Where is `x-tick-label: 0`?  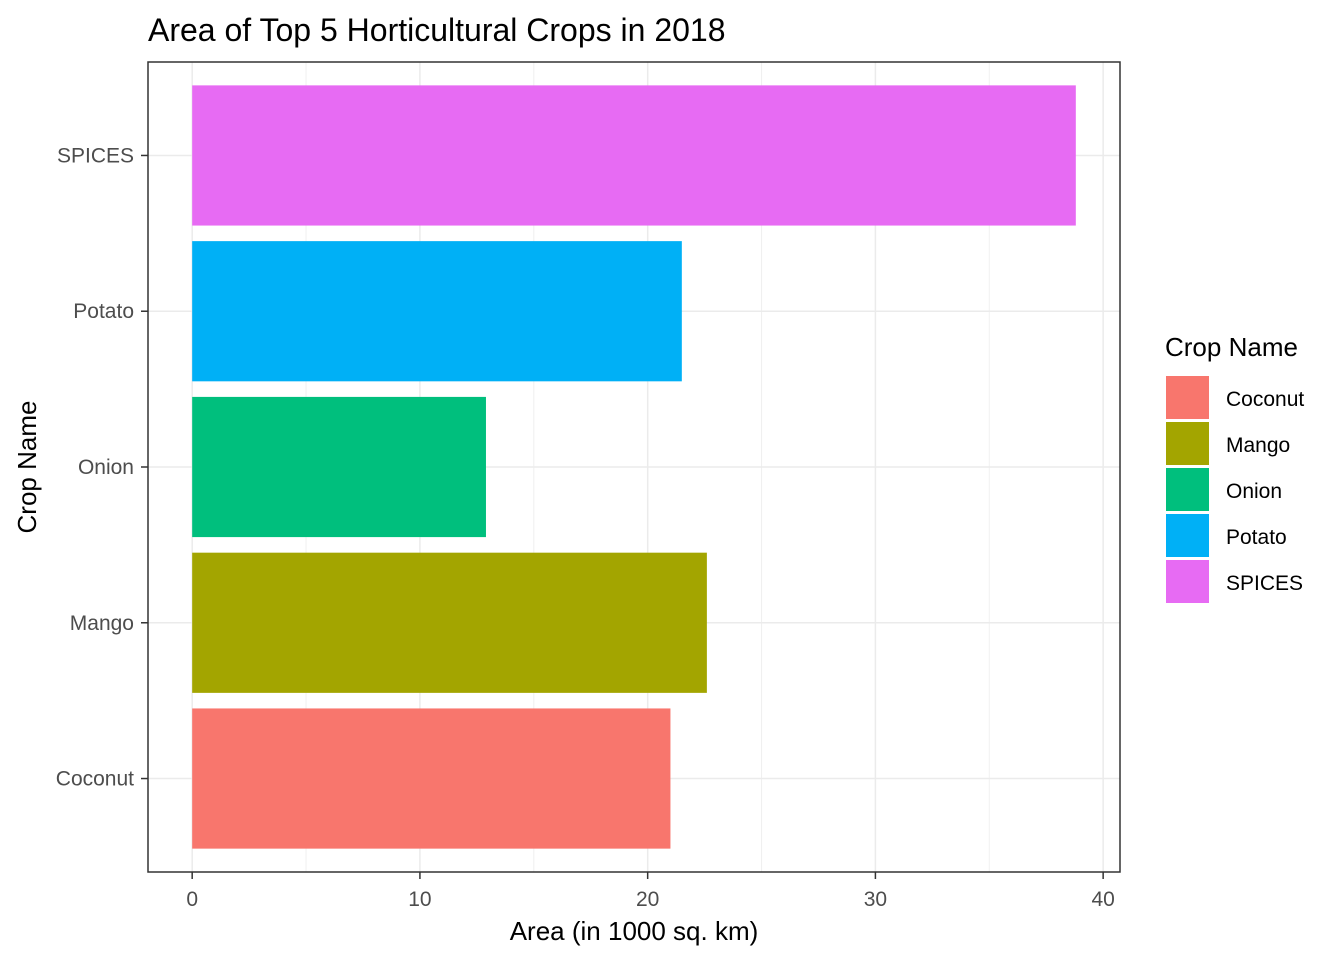 x-tick-label: 0 is located at coordinates (192, 899).